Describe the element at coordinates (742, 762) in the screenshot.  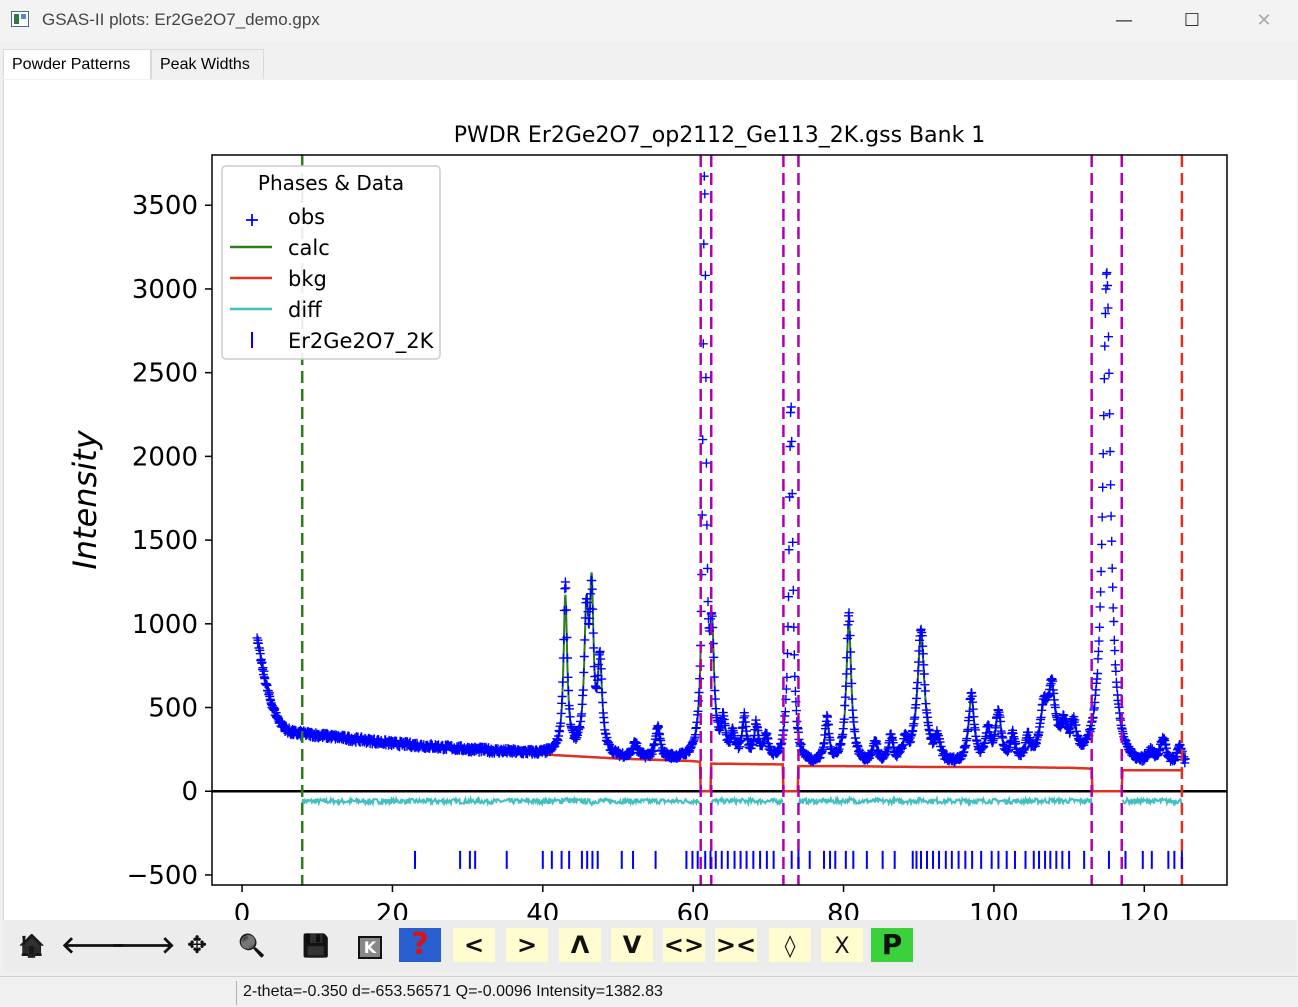
I see `background-curve` at that location.